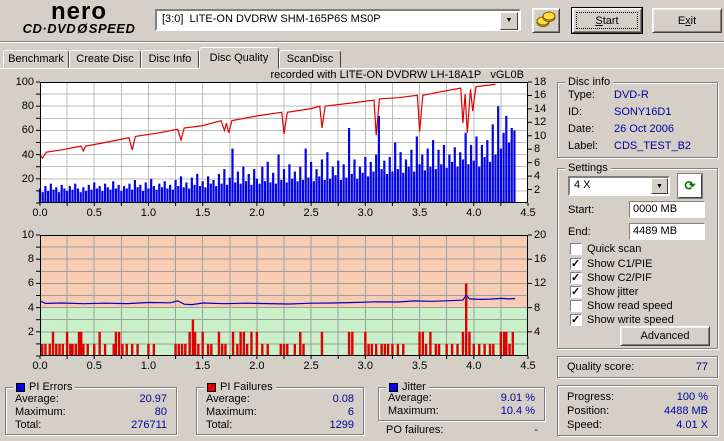  Describe the element at coordinates (219, 425) in the screenshot. I see `stat-label: Total:` at that location.